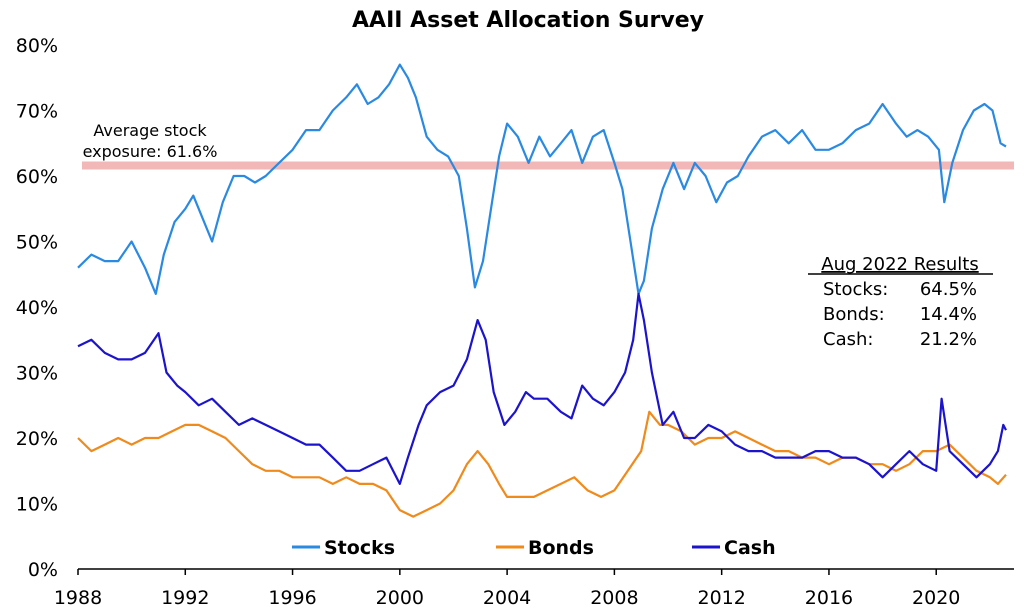 The image size is (1024, 614). I want to click on results-cash-label: Cash:, so click(848, 339).